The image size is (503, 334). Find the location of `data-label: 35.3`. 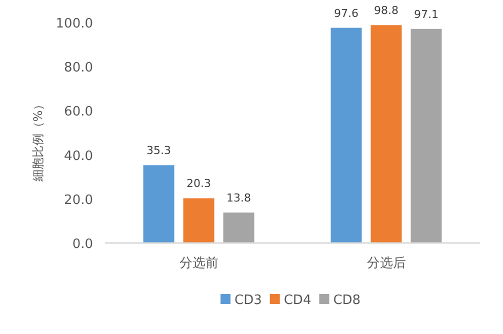

data-label: 35.3 is located at coordinates (158, 151).